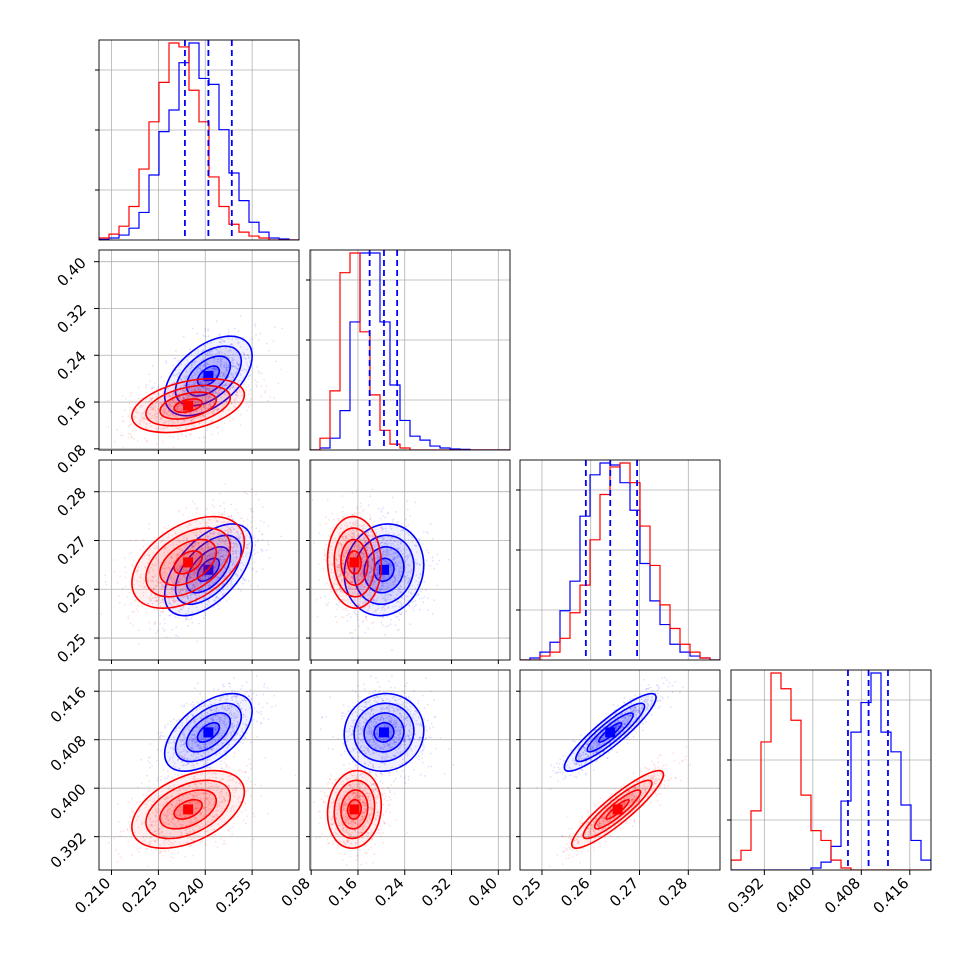 Image resolution: width=970 pixels, height=970 pixels. I want to click on y-tick-label: 0.25, so click(71, 648).